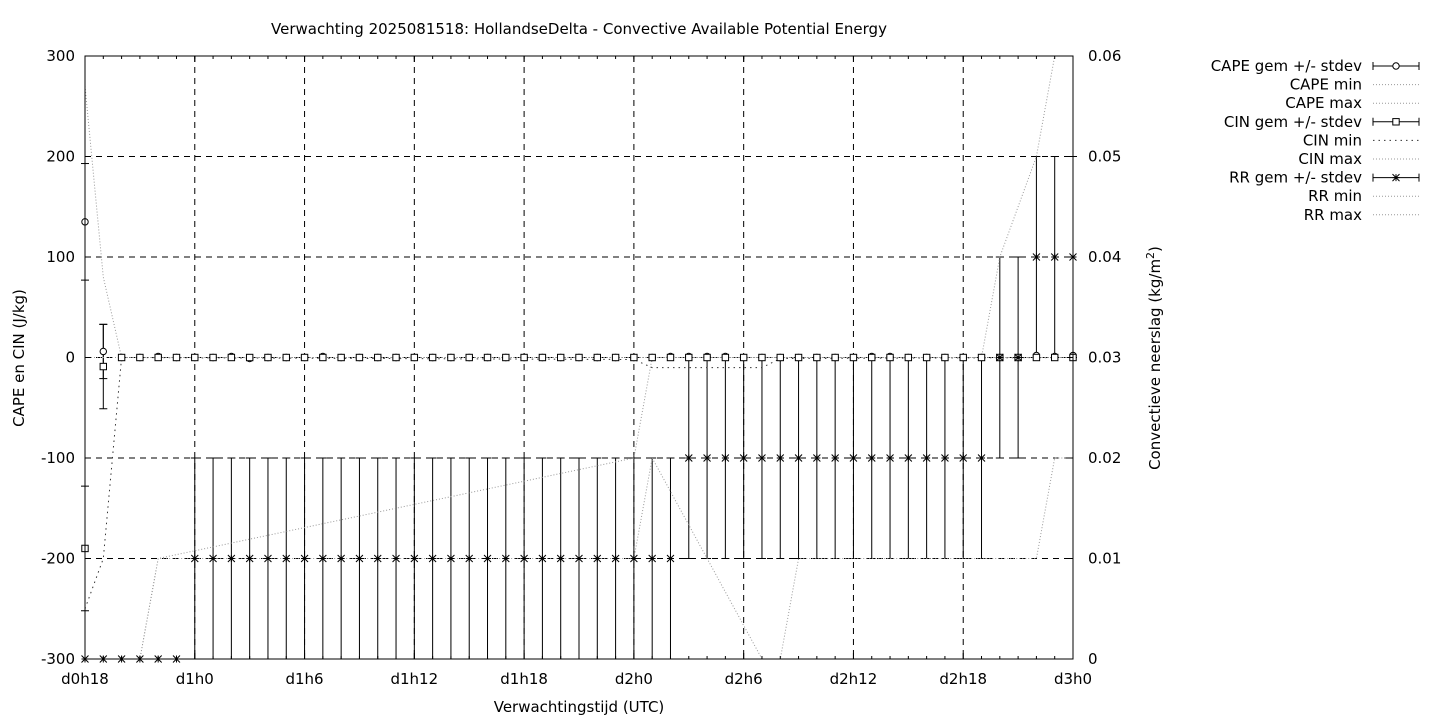  Describe the element at coordinates (1396, 122) in the screenshot. I see `legend-marker-cin-gem-stdev` at that location.